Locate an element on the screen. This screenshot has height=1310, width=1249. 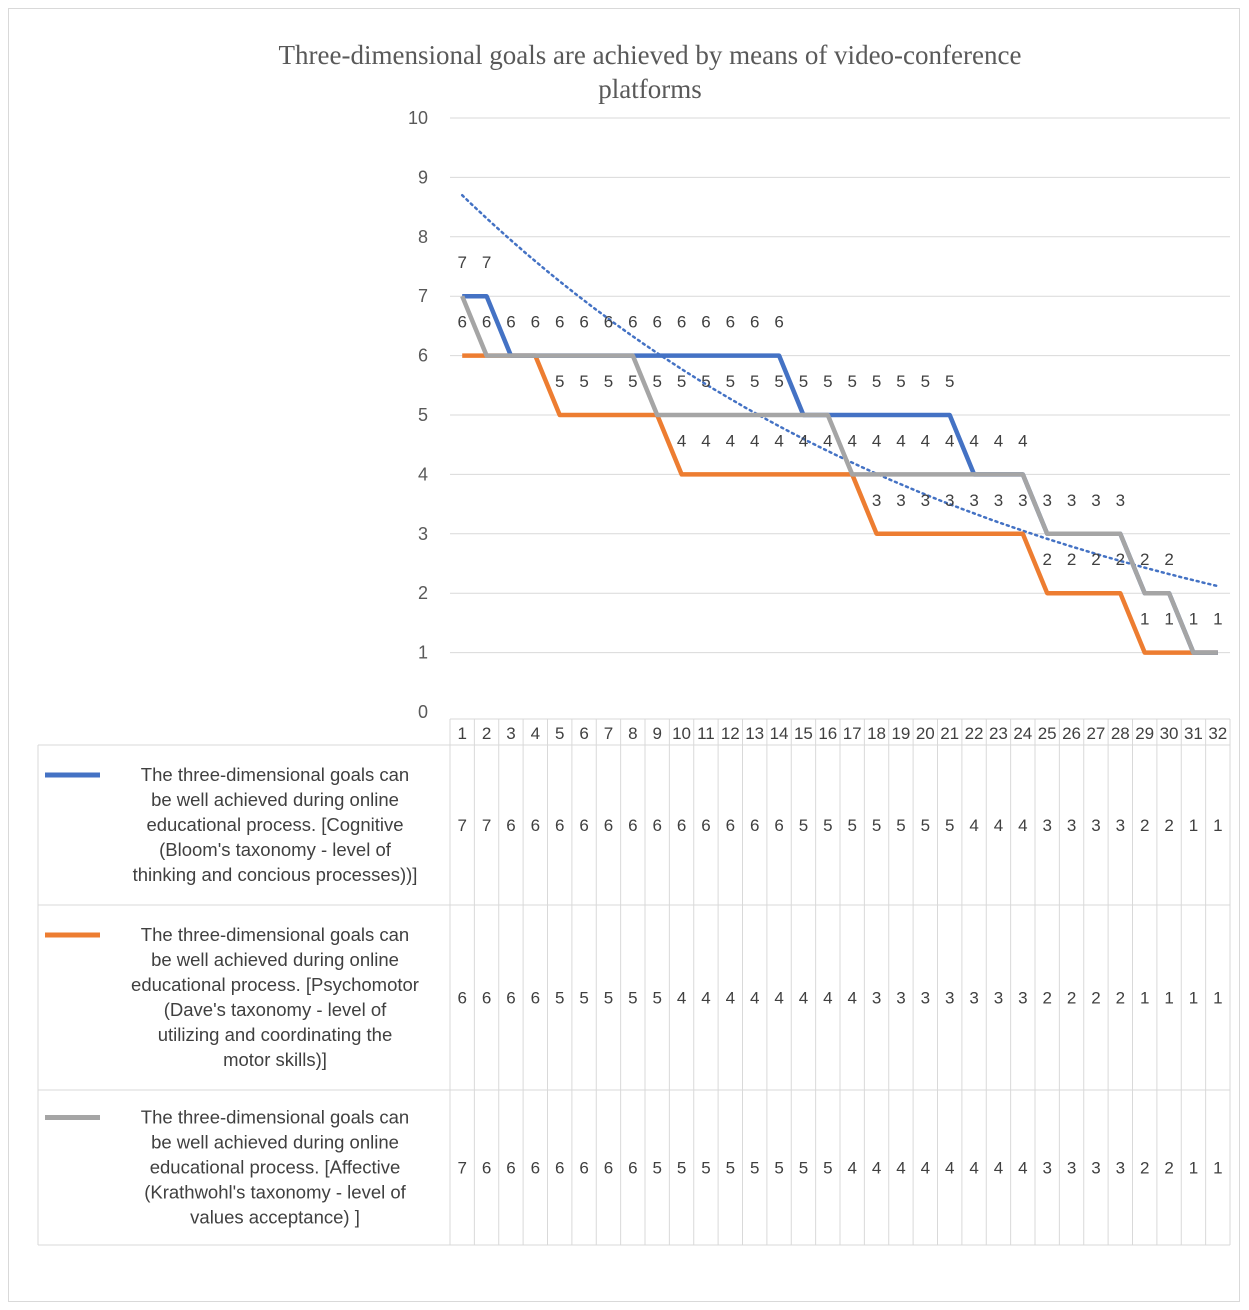
x-category-label: 4 is located at coordinates (535, 733).